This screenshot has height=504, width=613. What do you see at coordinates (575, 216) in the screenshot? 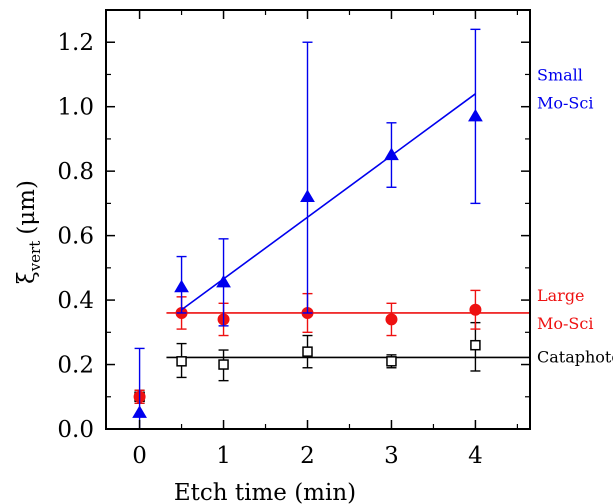
I see `legend: Small Mo-Sci Large Mo-Sci Cataphote` at bounding box center [575, 216].